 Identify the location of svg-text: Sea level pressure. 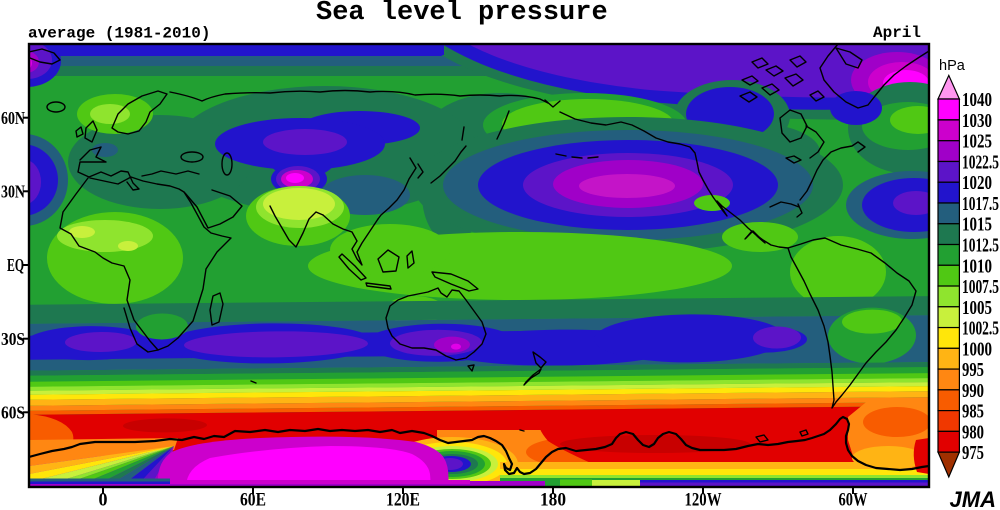
(462, 14).